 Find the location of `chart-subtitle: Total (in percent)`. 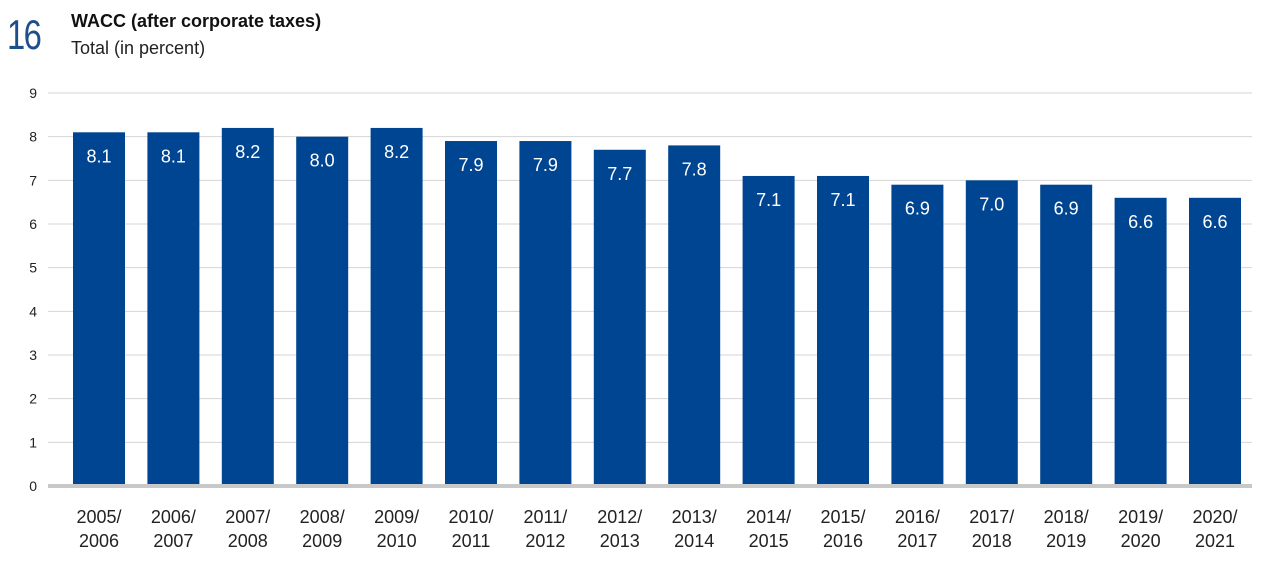

chart-subtitle: Total (in percent) is located at coordinates (138, 48).